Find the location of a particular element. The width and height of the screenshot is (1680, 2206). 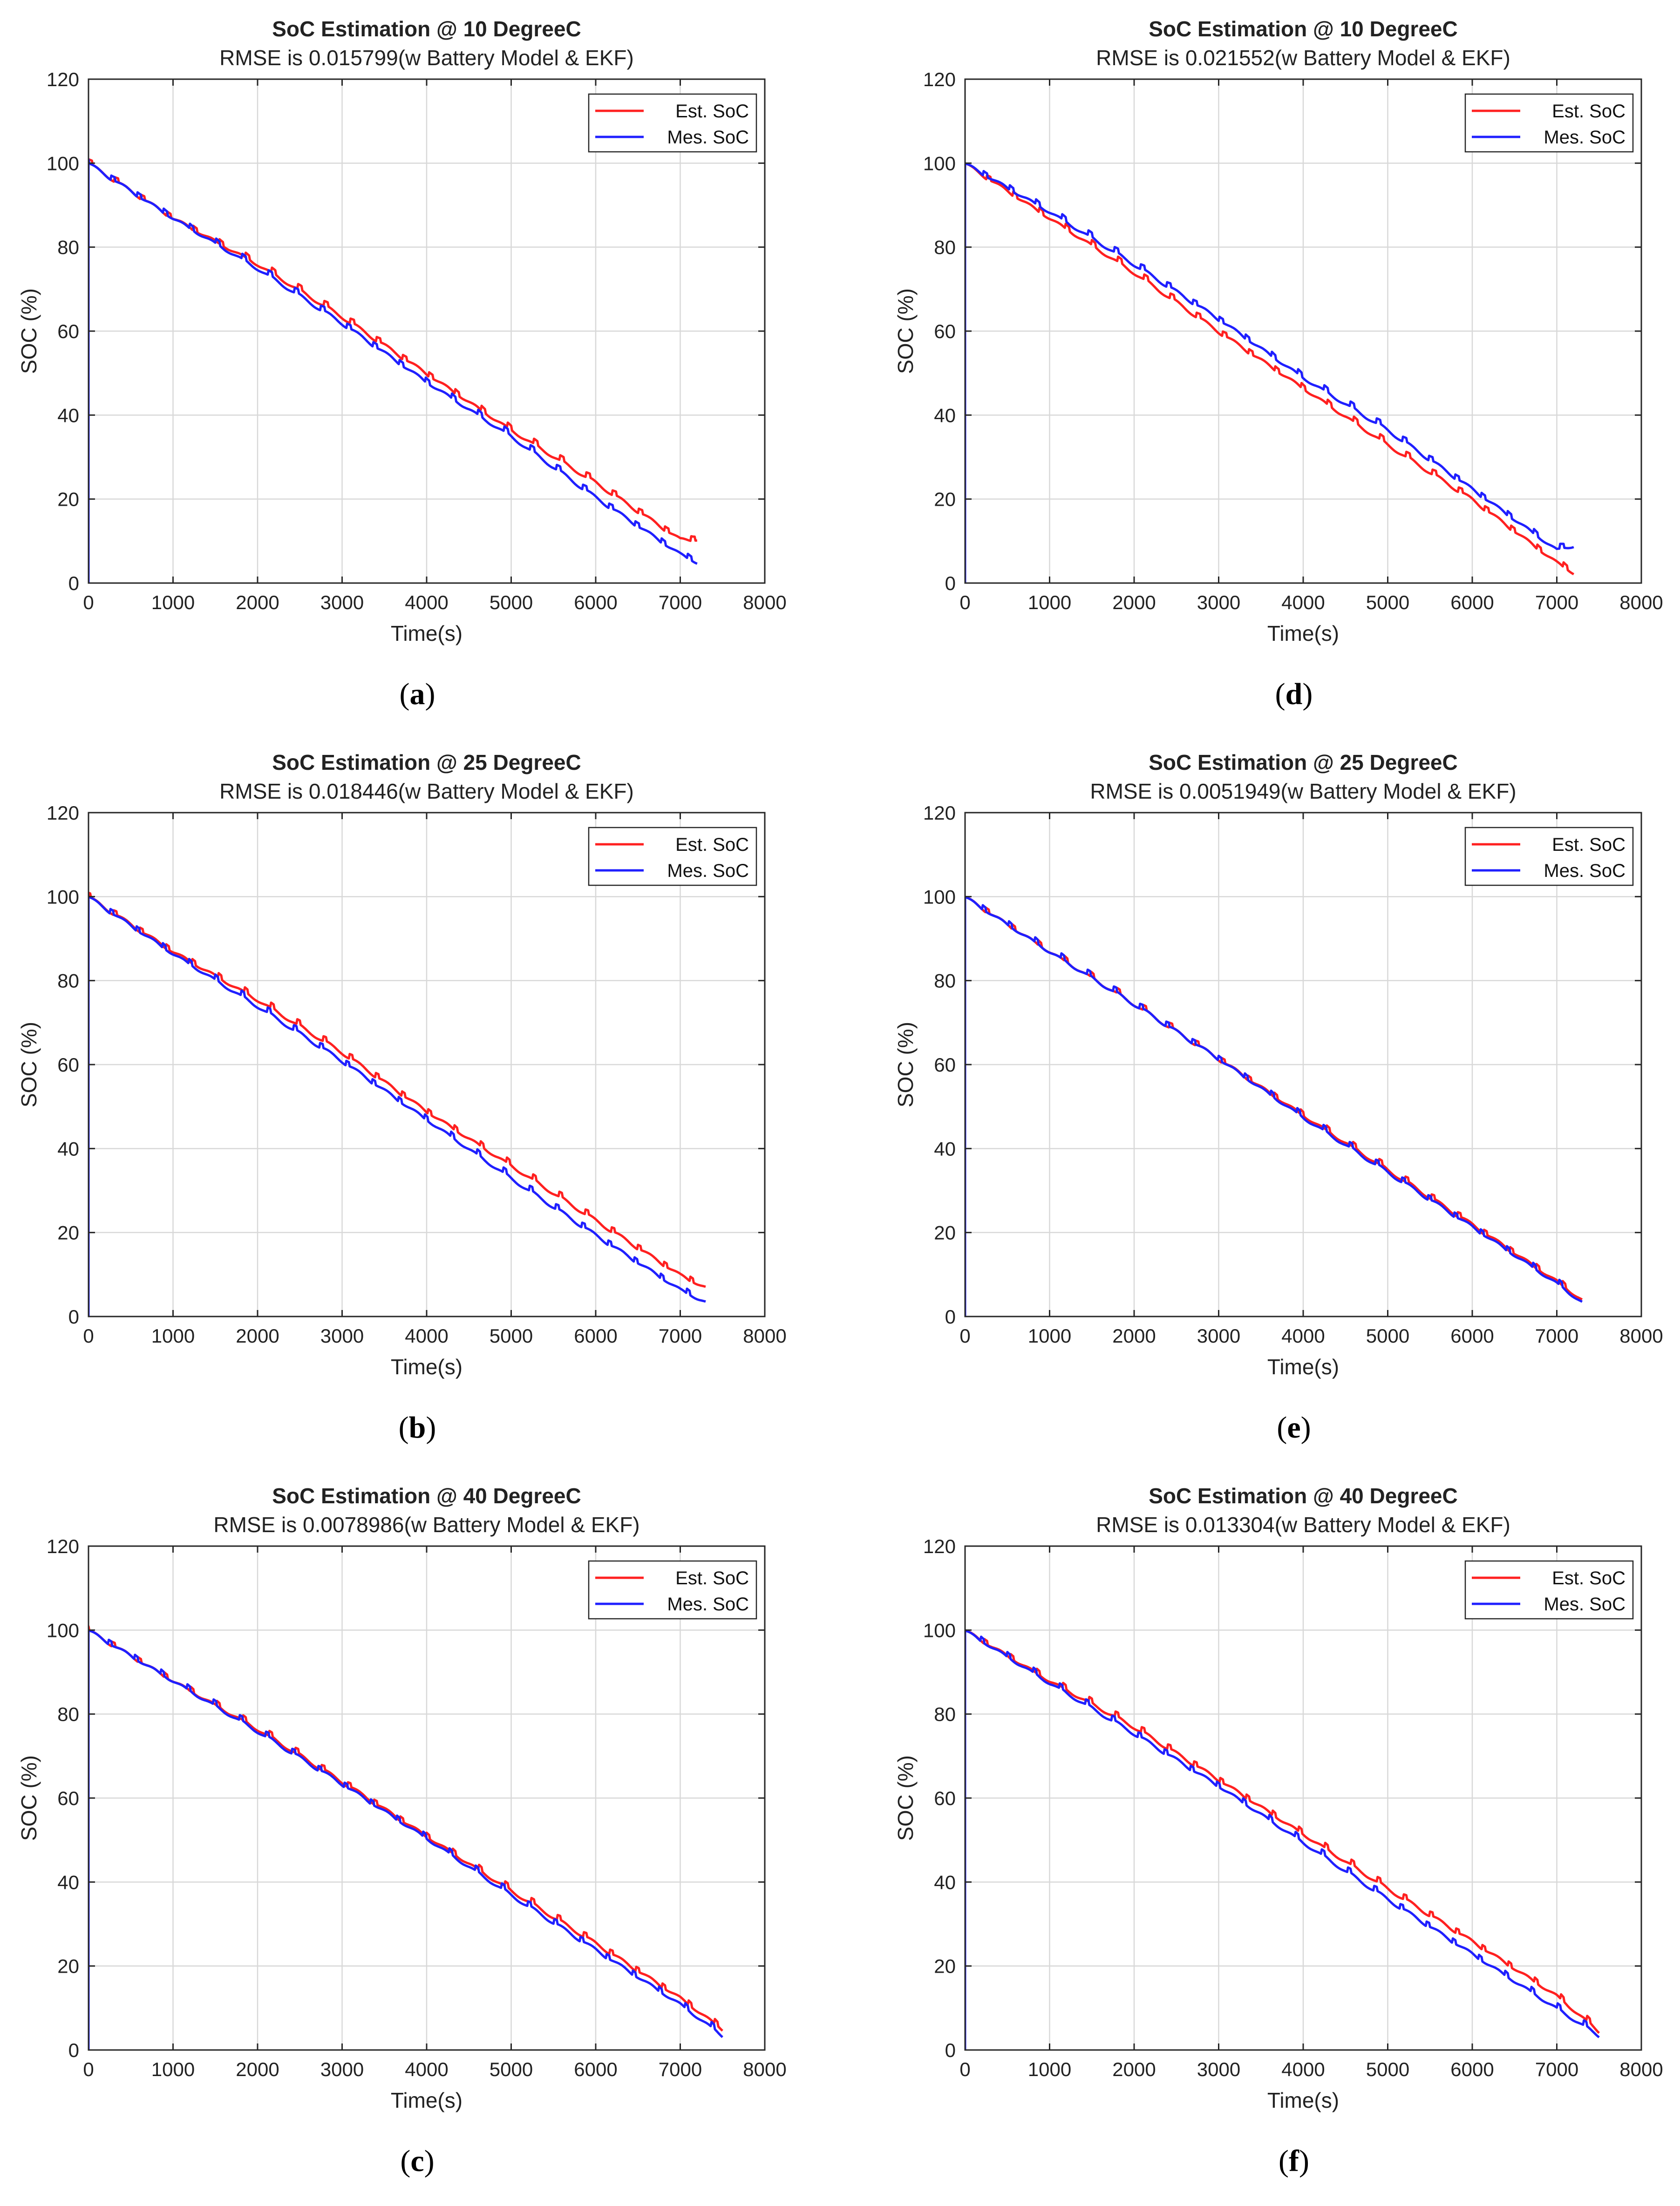

chart-subtitle: RMSE is 0.0078986(w Battery Model & EKF) is located at coordinates (426, 1525).